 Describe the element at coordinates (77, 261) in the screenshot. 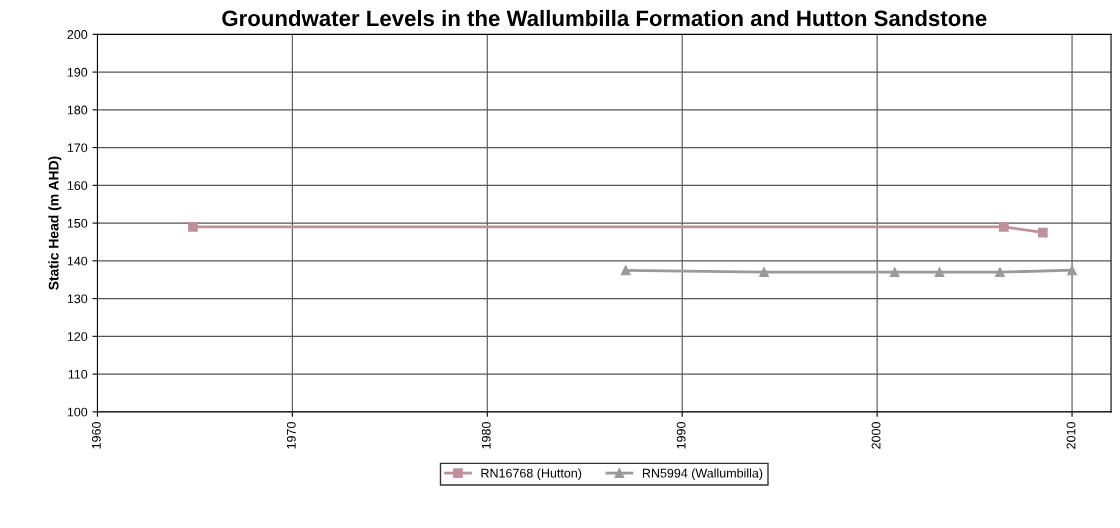

I see `y-tick-label: 140` at that location.